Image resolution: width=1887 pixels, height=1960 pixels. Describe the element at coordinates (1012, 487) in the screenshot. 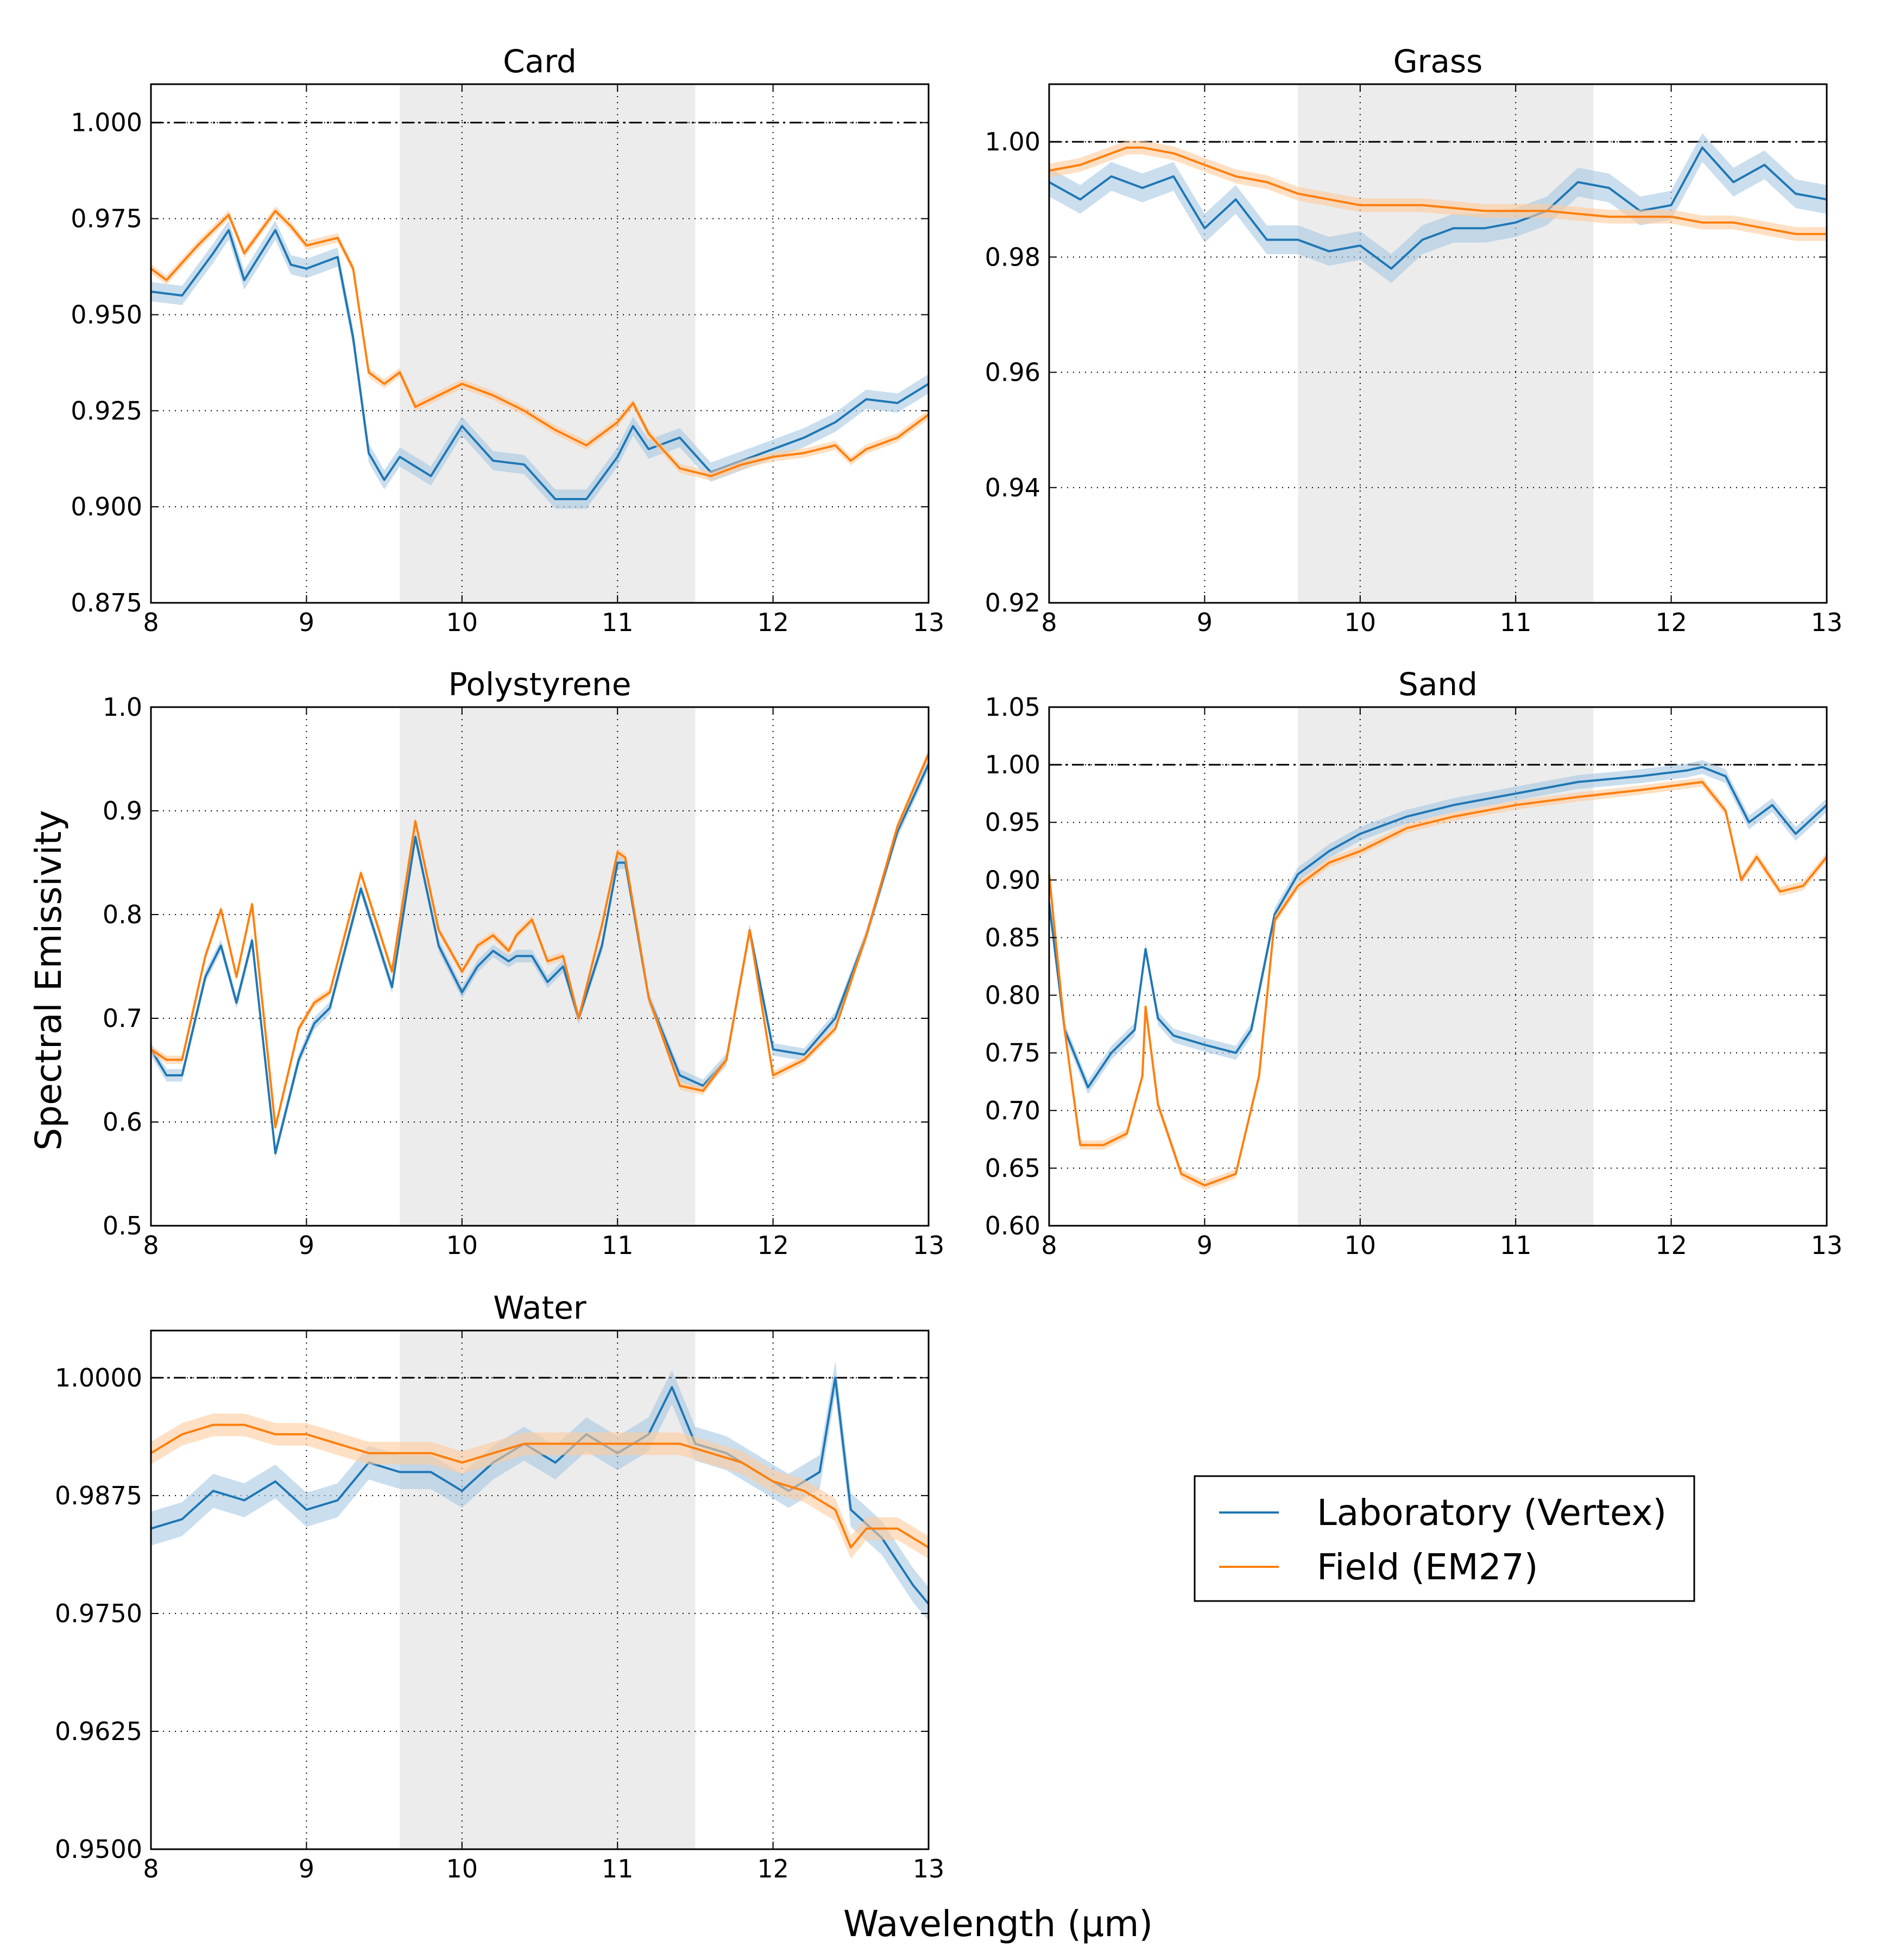

I see `y-tick-label: 0.94` at that location.